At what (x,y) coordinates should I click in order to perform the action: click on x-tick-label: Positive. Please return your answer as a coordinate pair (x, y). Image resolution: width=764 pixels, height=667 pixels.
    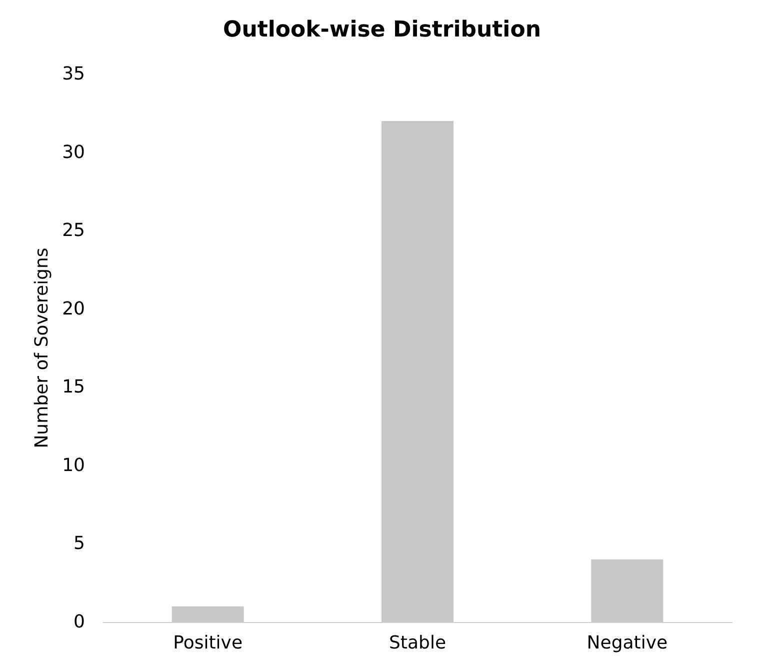
    Looking at the image, I should click on (208, 643).